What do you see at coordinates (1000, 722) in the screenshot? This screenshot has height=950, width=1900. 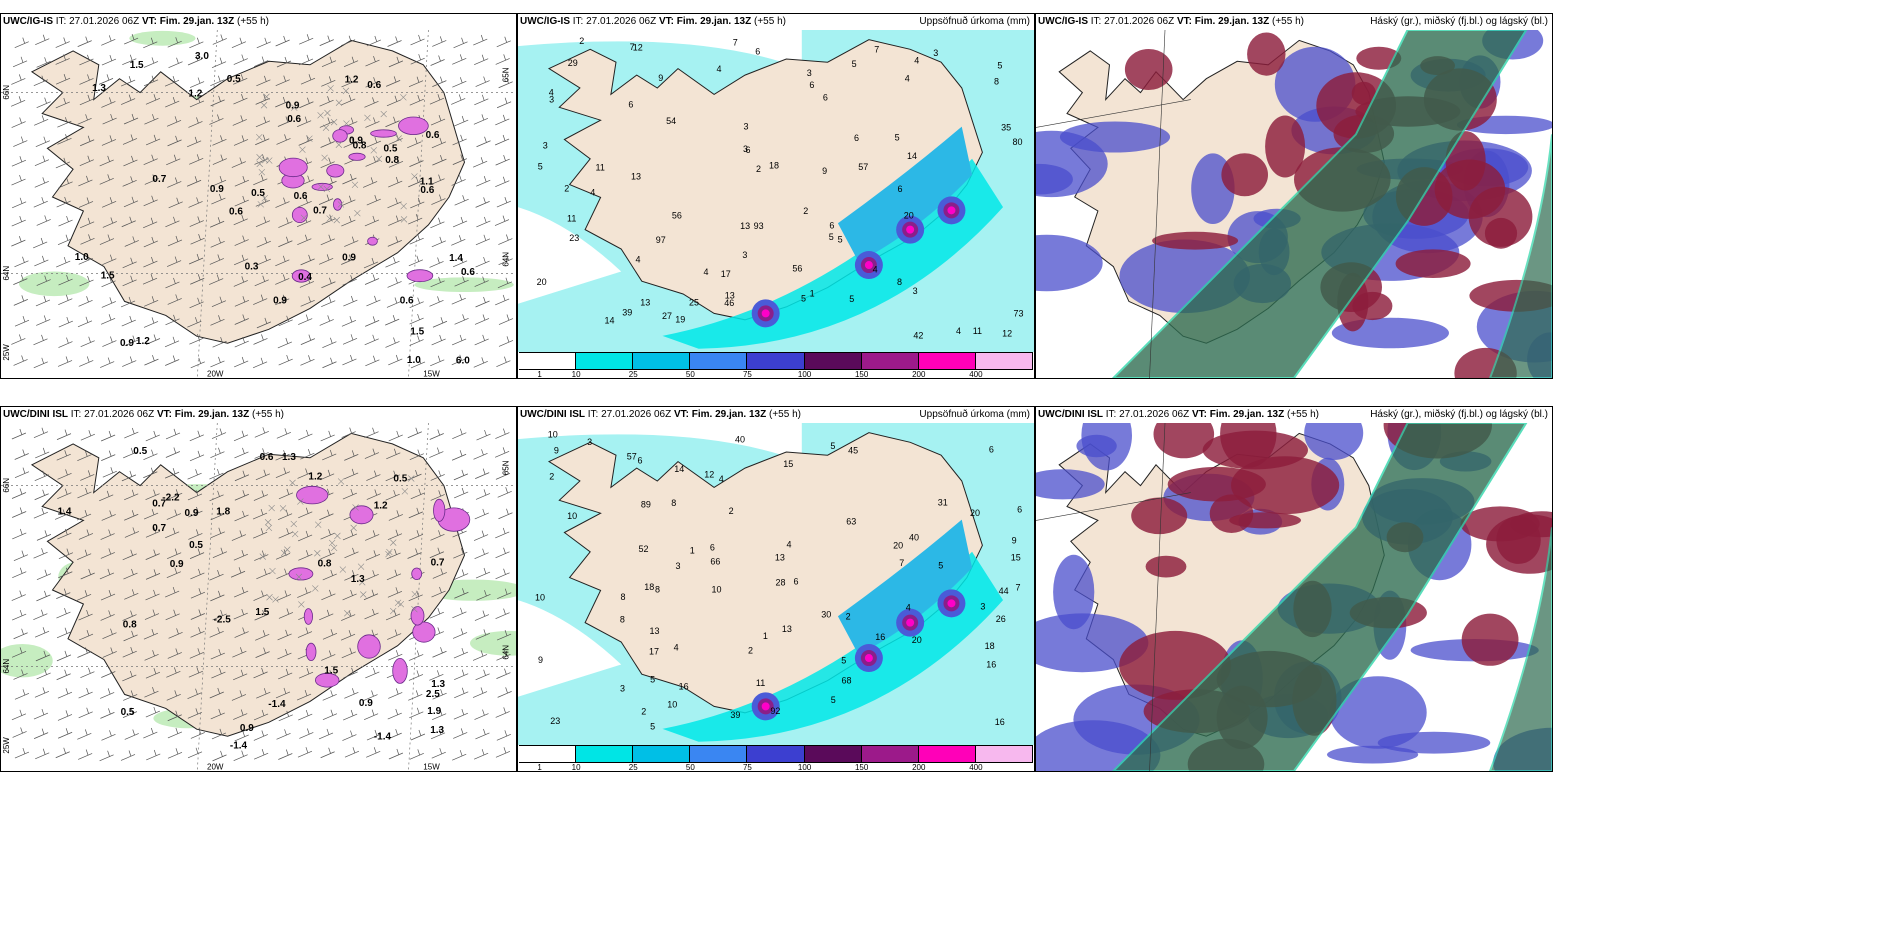 I see `precip-value-label: 16` at bounding box center [1000, 722].